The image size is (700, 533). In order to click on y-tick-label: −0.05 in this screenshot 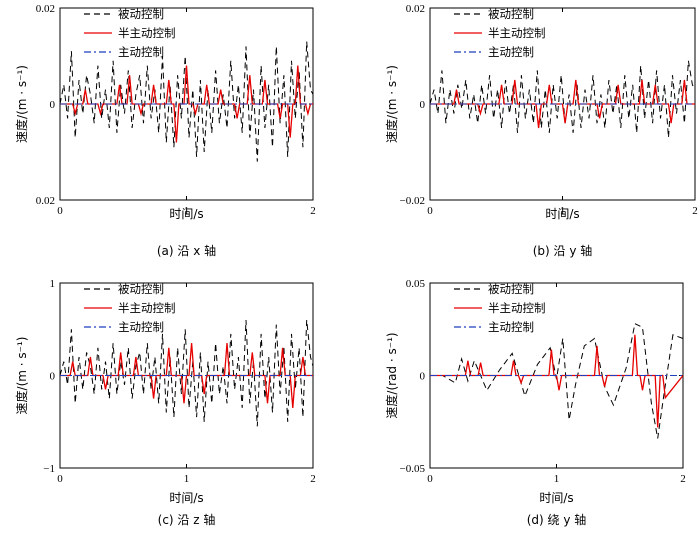, I will do `click(413, 469)`.